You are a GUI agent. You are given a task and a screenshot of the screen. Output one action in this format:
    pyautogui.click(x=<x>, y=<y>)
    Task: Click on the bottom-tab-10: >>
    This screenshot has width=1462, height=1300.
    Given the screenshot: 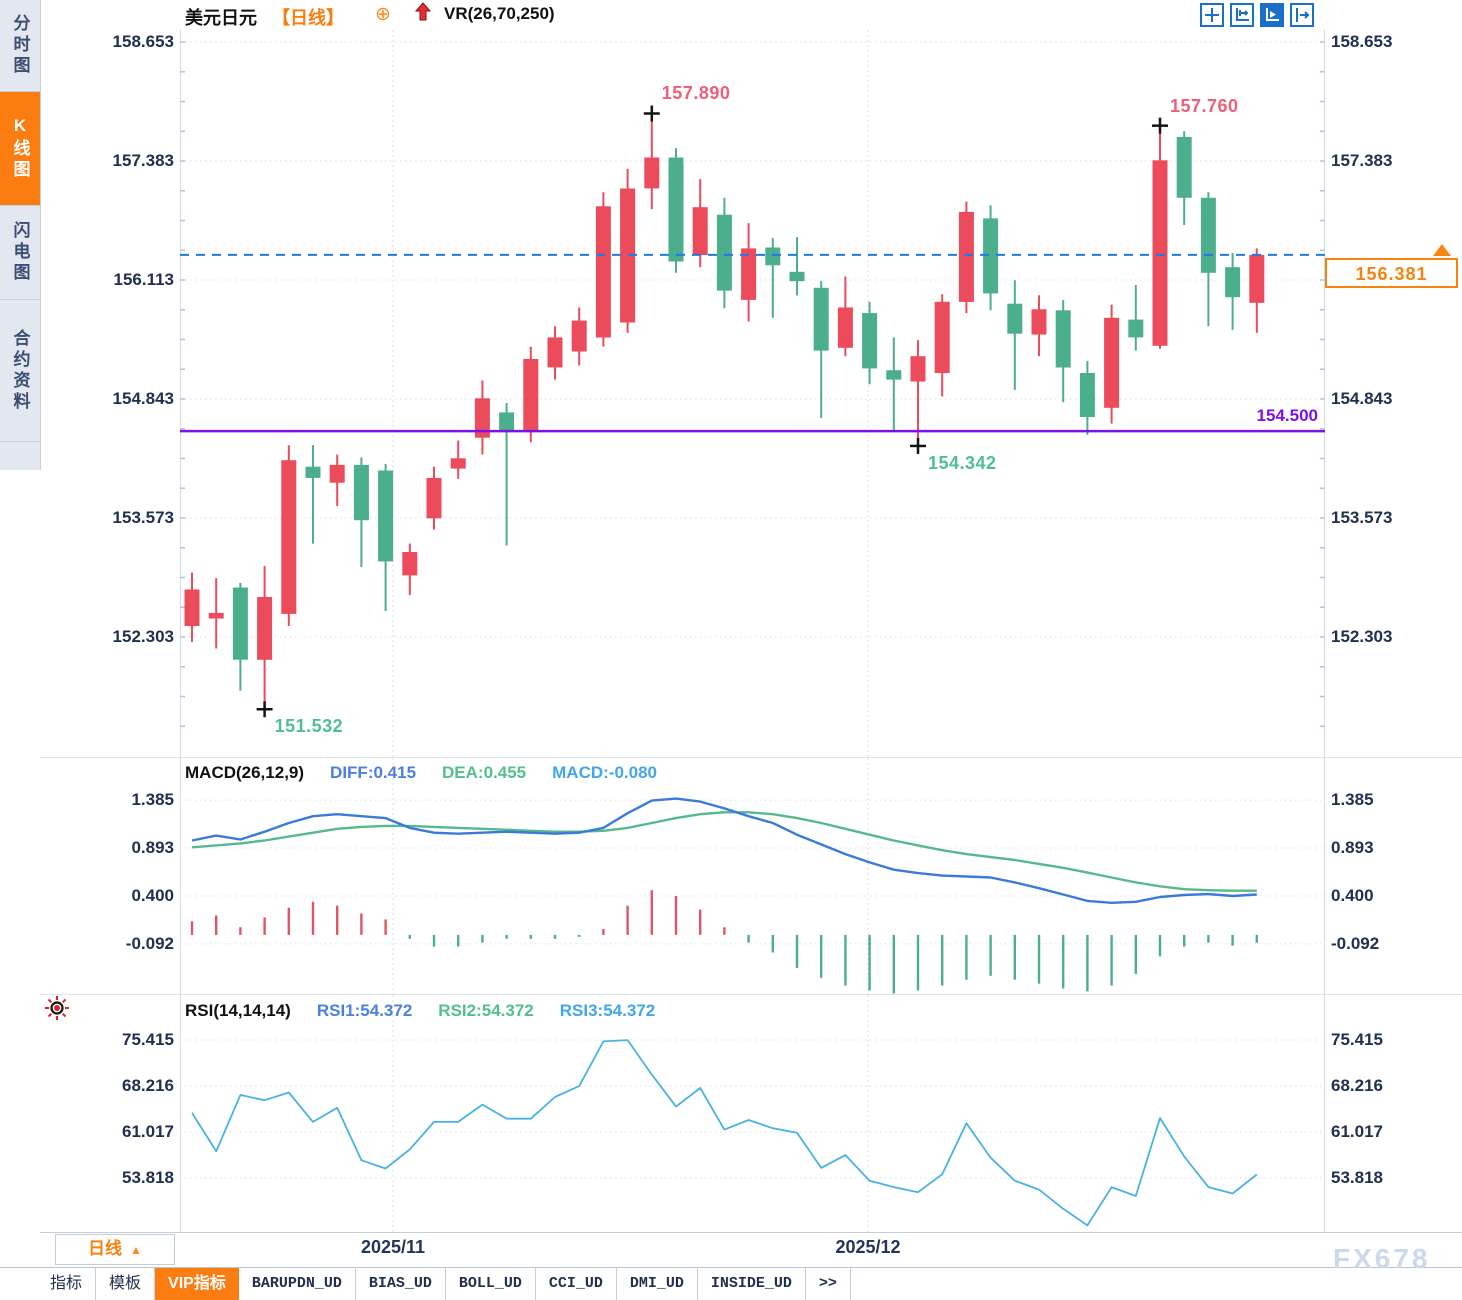 What is the action you would take?
    pyautogui.click(x=828, y=1284)
    